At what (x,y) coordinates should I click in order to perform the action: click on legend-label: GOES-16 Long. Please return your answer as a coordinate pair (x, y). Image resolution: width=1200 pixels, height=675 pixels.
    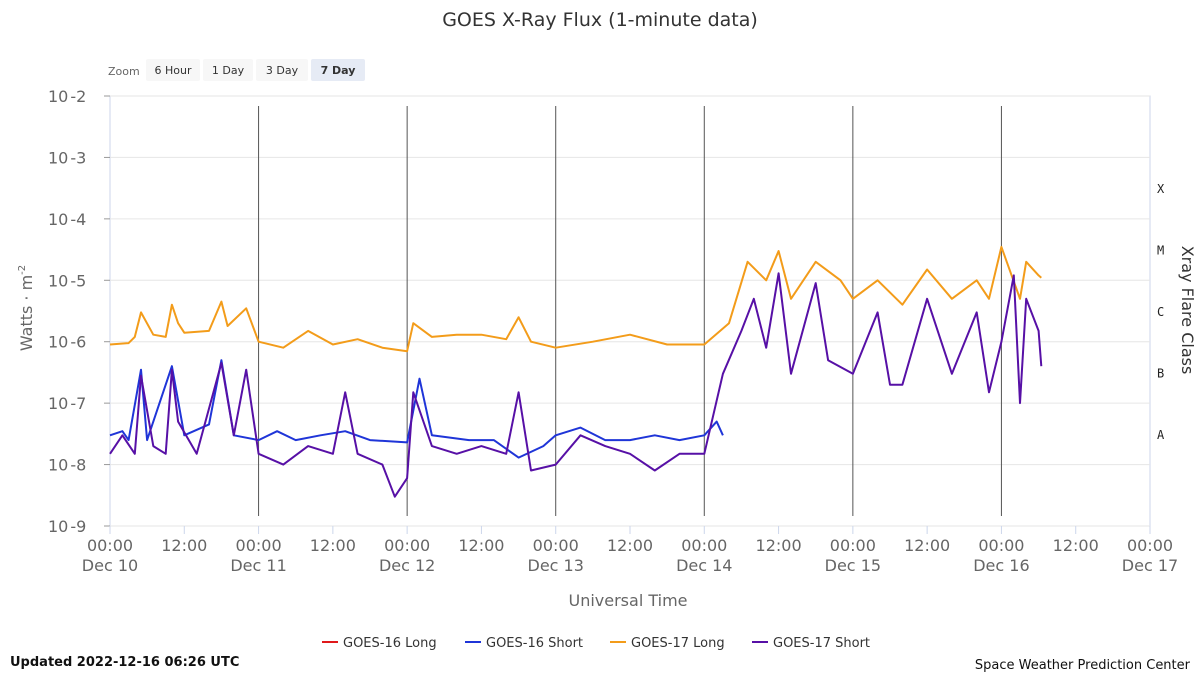
    Looking at the image, I should click on (390, 643).